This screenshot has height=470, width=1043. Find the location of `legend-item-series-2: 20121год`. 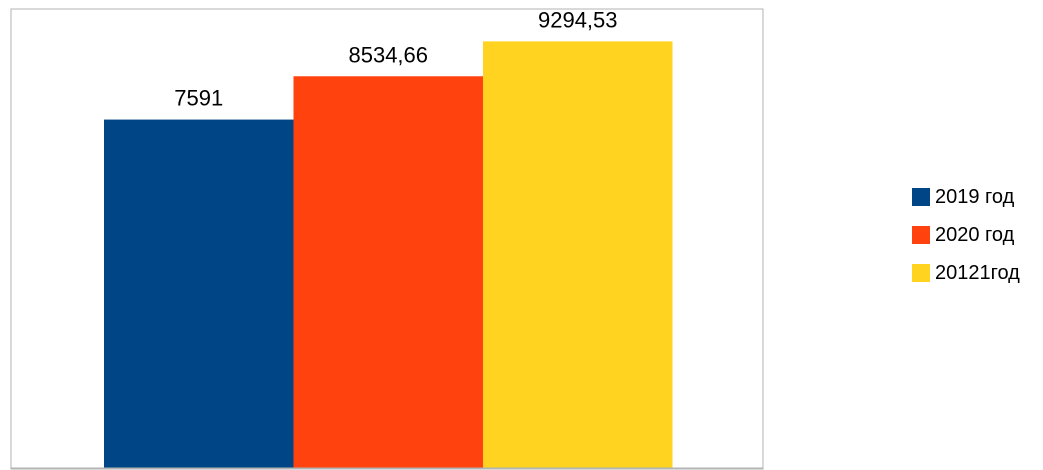

legend-item-series-2: 20121год is located at coordinates (966, 273).